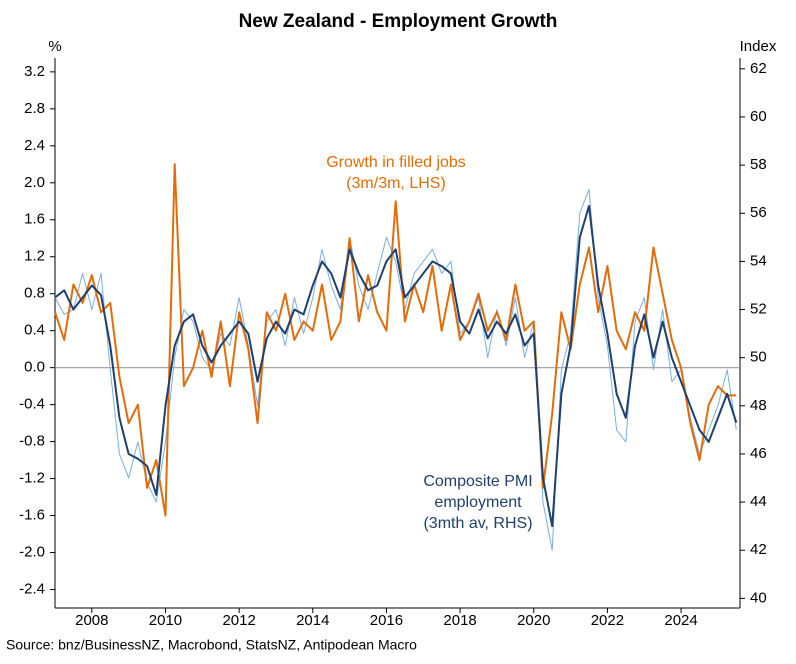 The image size is (796, 664). What do you see at coordinates (758, 46) in the screenshot?
I see `y2-axis-label: Index` at bounding box center [758, 46].